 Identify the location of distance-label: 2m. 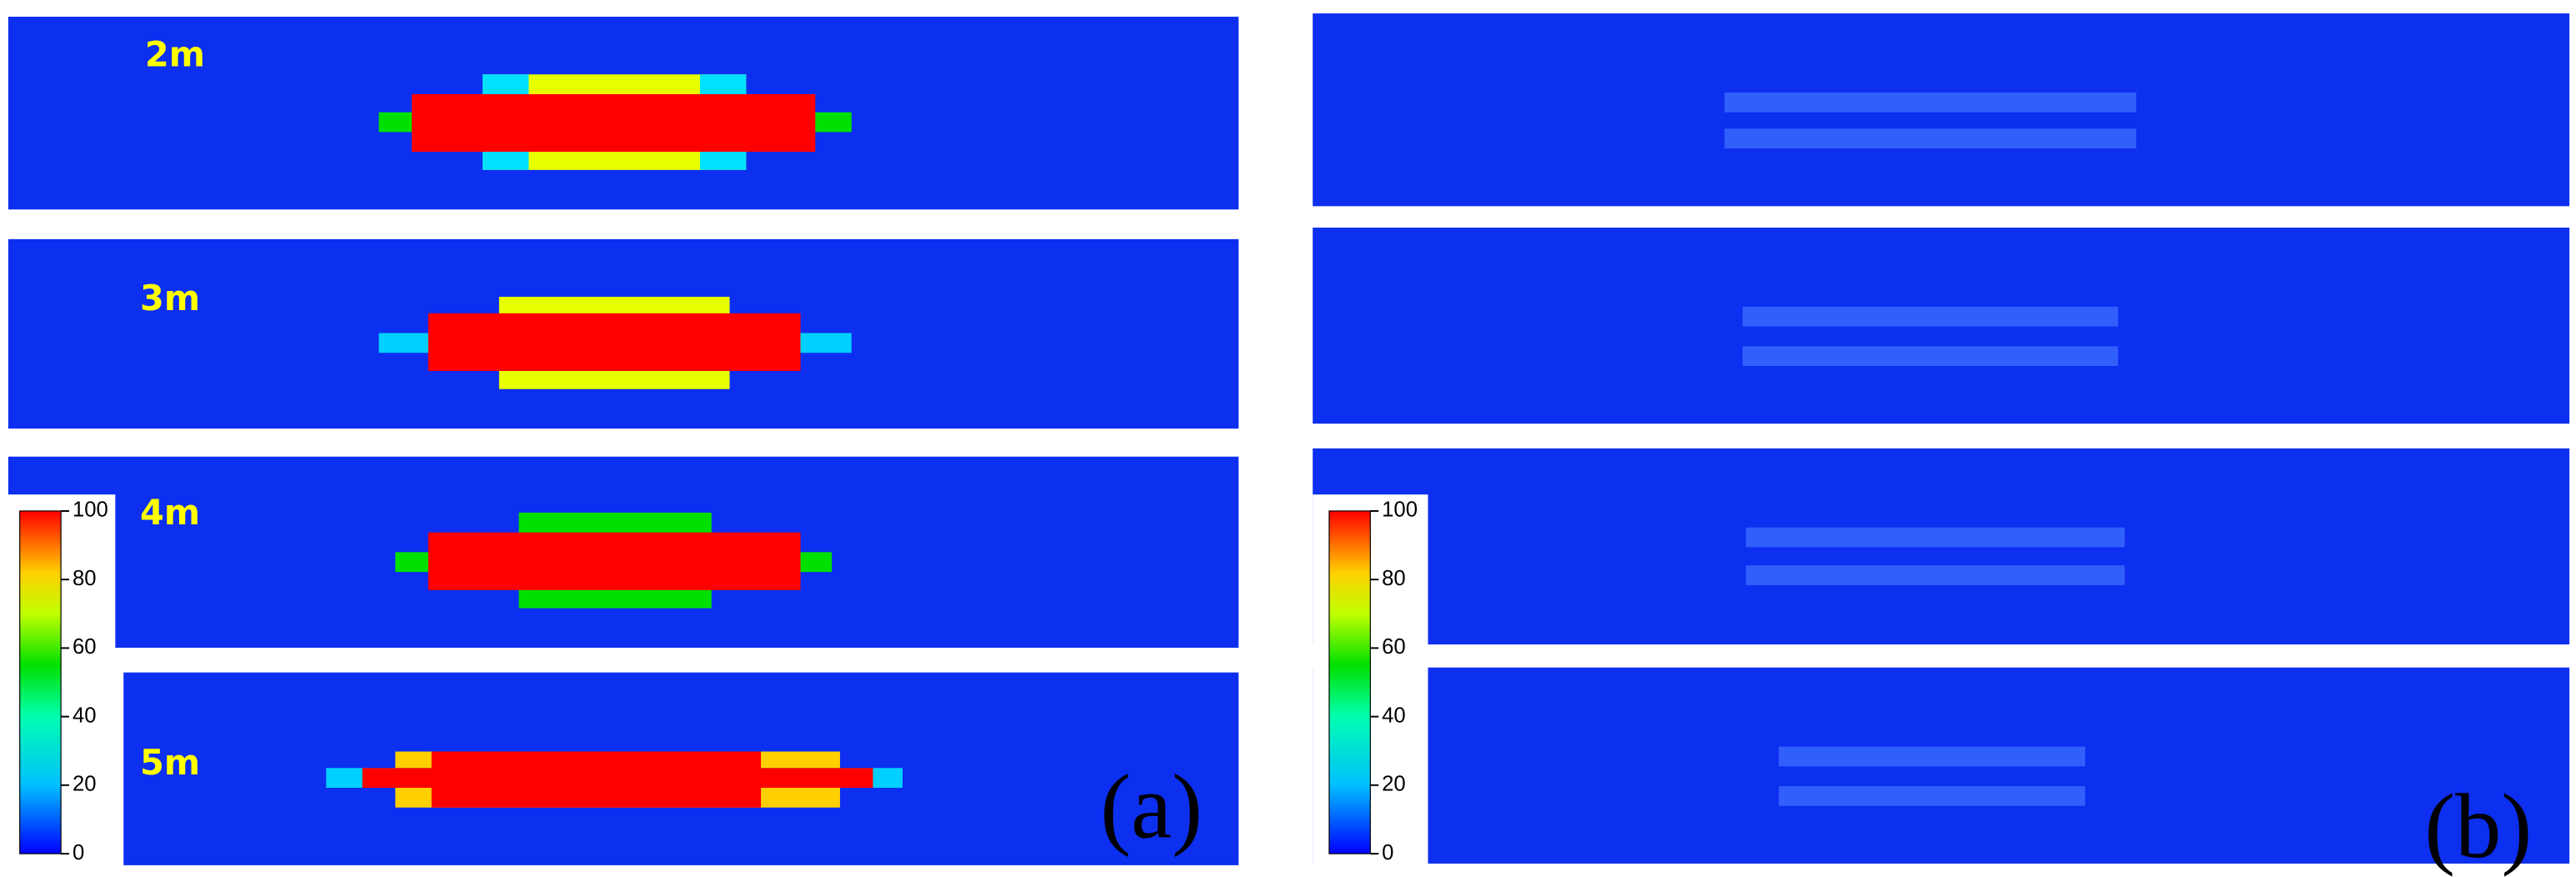
(175, 54).